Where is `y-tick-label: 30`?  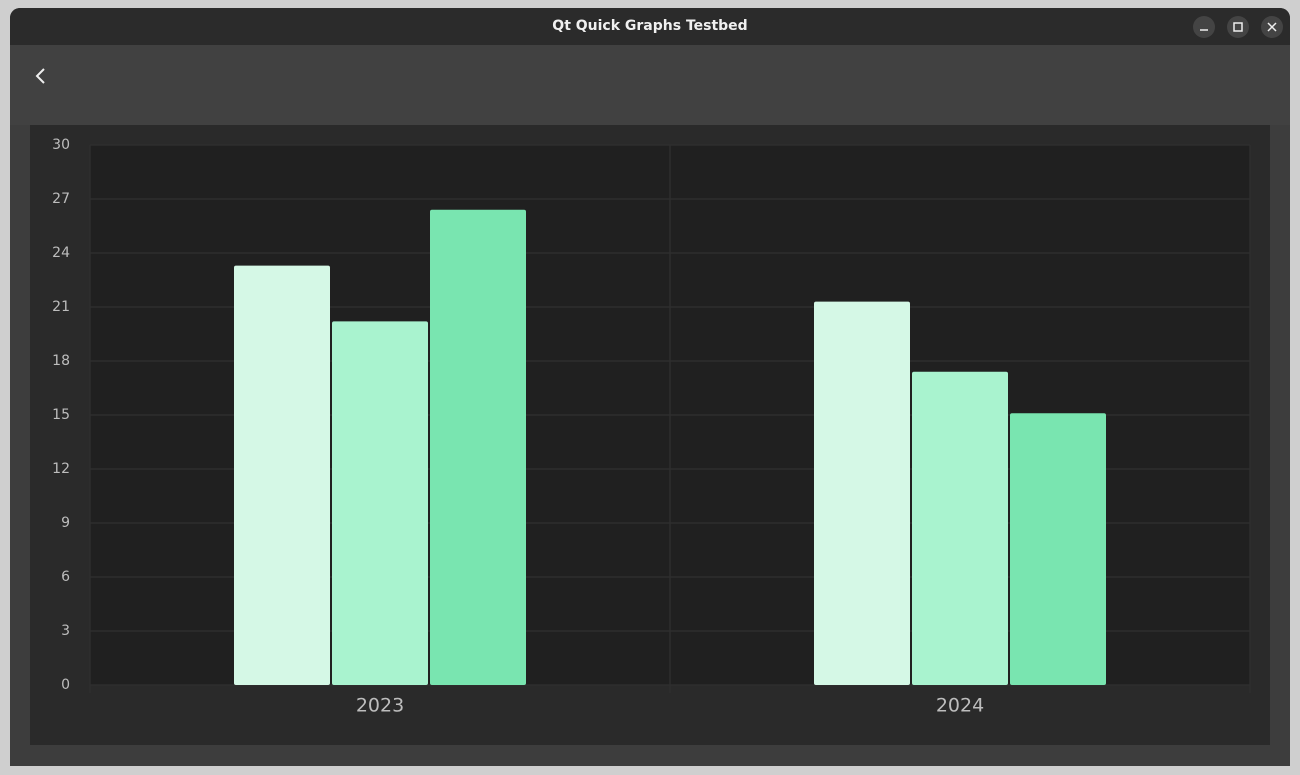 y-tick-label: 30 is located at coordinates (61, 145).